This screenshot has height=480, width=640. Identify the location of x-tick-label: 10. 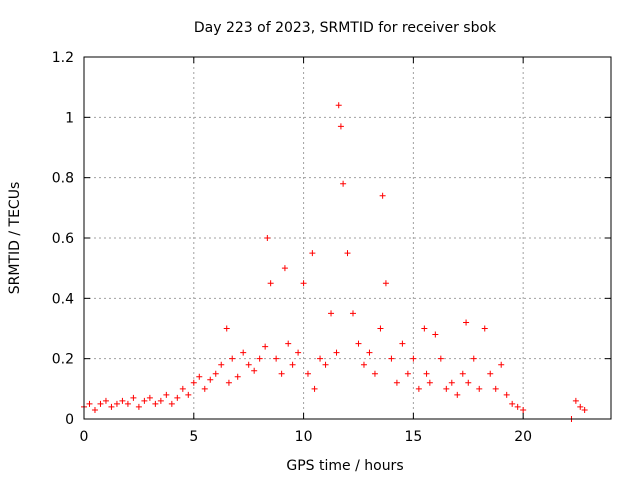
(304, 437).